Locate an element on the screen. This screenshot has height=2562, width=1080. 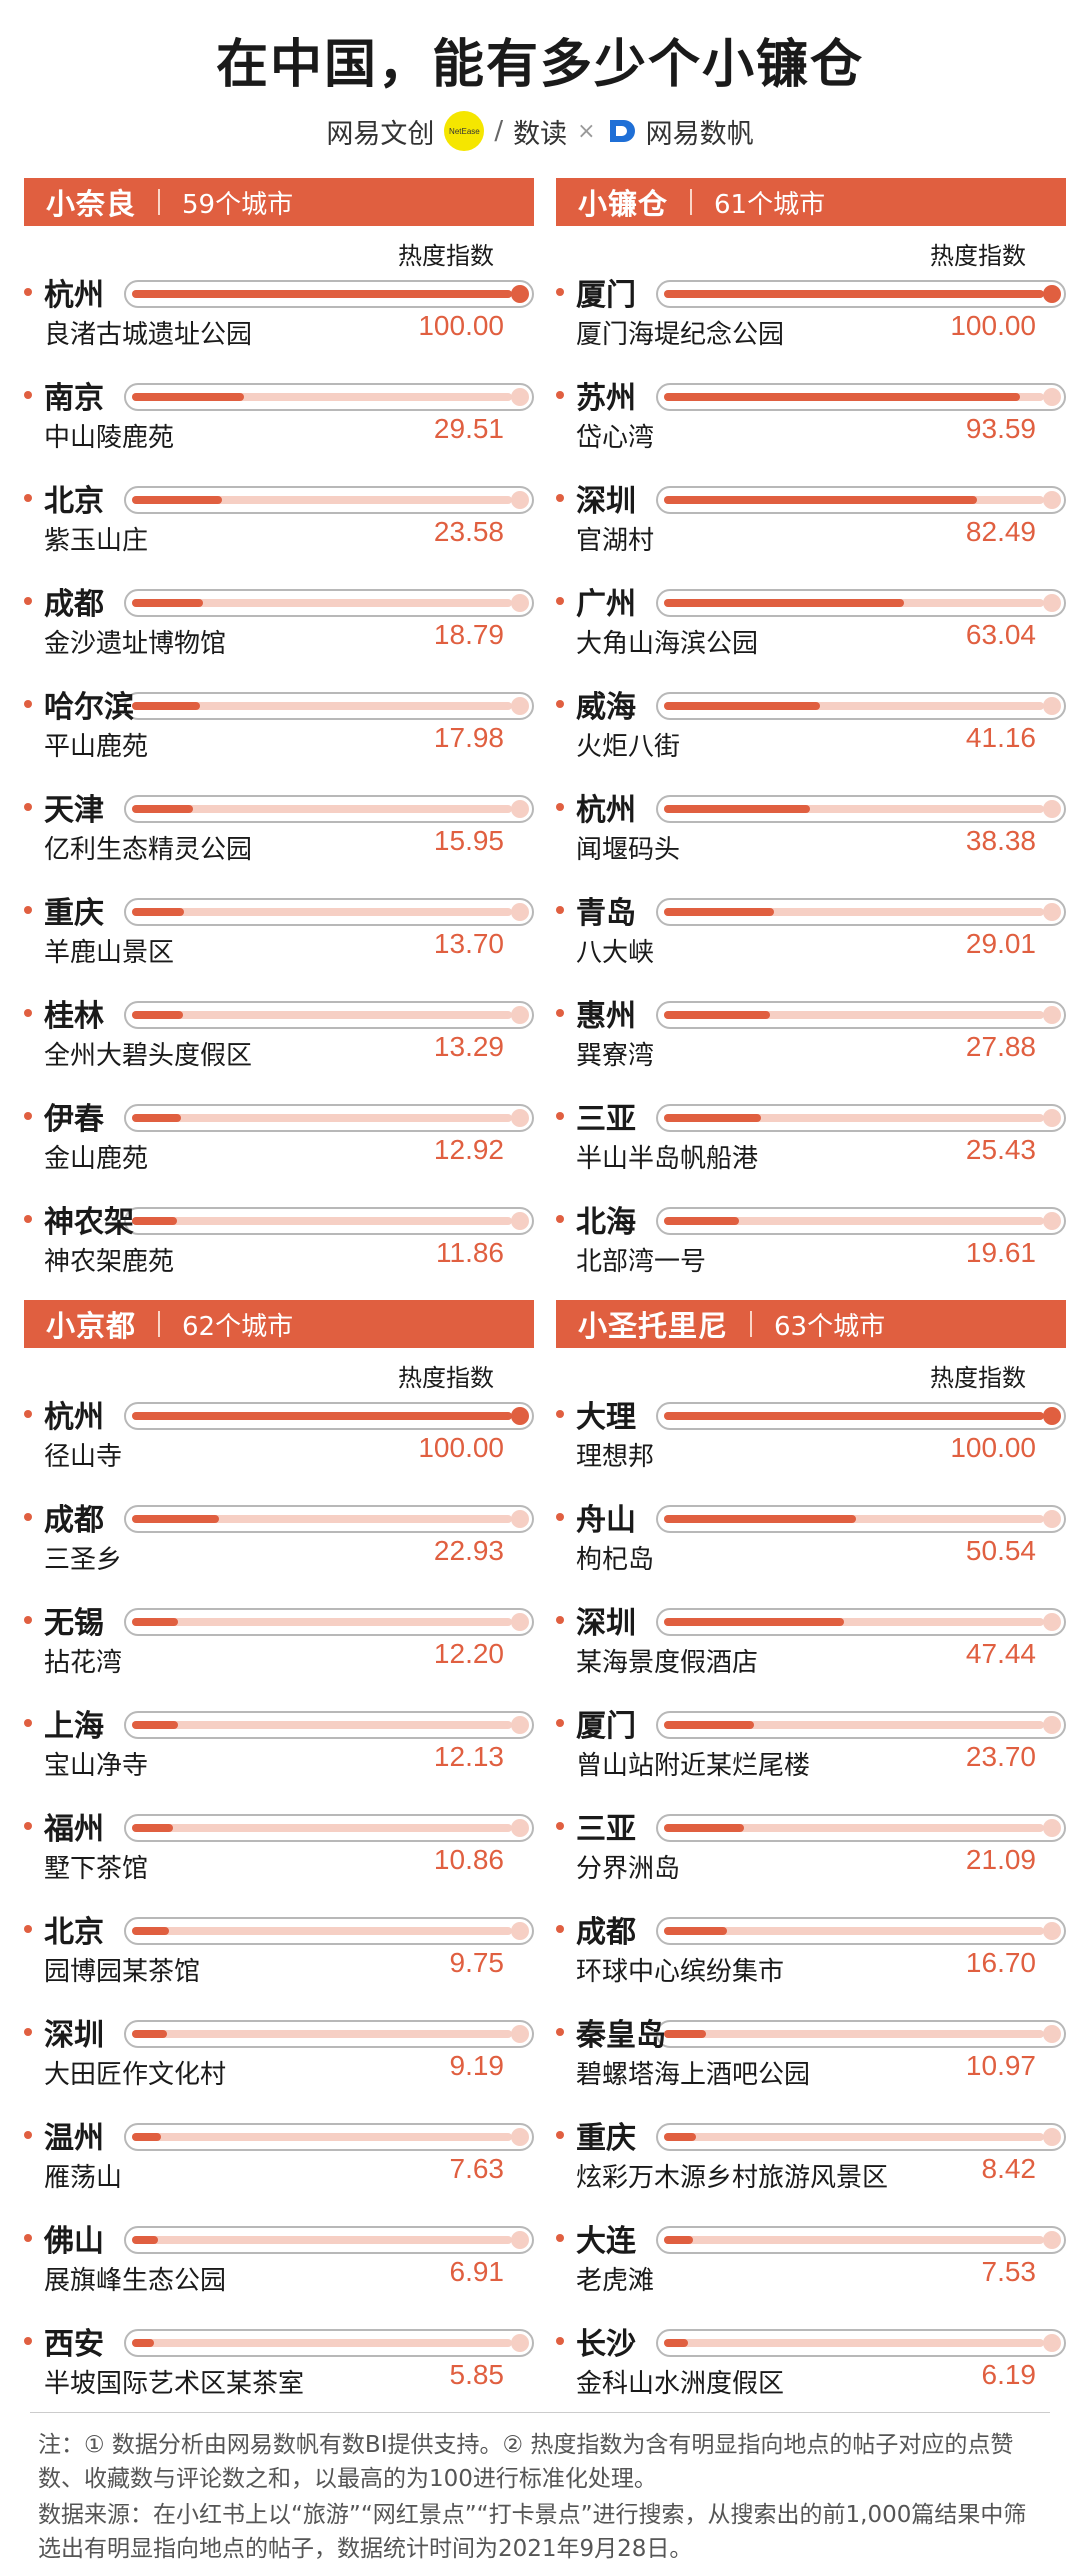
header-divider is located at coordinates (159, 1324).